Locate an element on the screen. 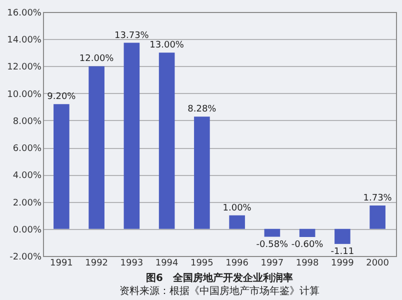 The width and height of the screenshot is (402, 300). y-tick-label: 6.00% is located at coordinates (27, 149).